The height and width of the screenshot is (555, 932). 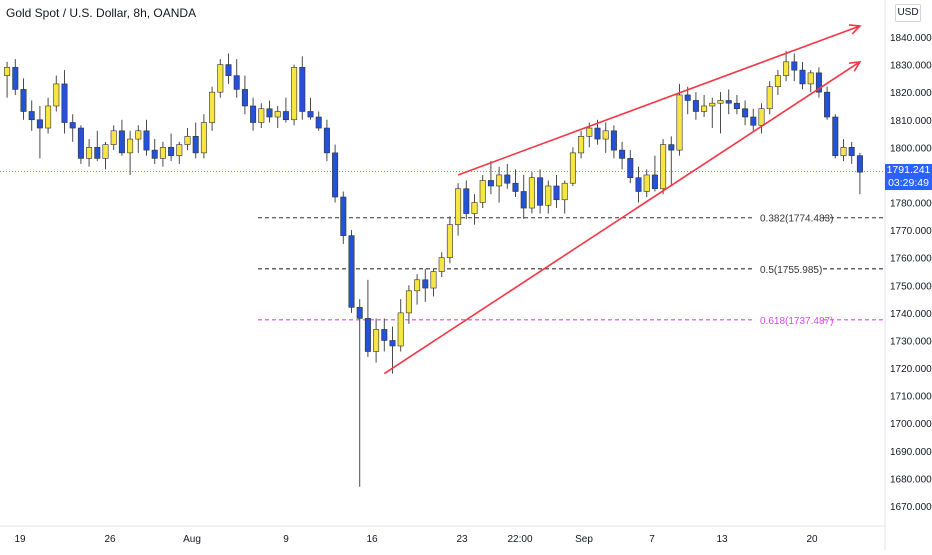 What do you see at coordinates (911, 397) in the screenshot?
I see `y-tick-label: 1710.000` at bounding box center [911, 397].